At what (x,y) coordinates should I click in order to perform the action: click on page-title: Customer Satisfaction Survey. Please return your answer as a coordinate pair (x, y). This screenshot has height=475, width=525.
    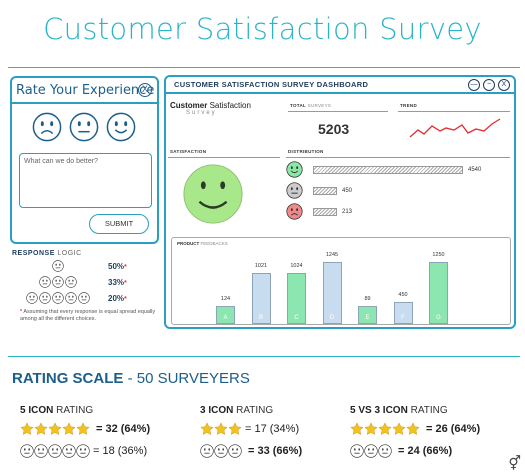
    Looking at the image, I should click on (262, 29).